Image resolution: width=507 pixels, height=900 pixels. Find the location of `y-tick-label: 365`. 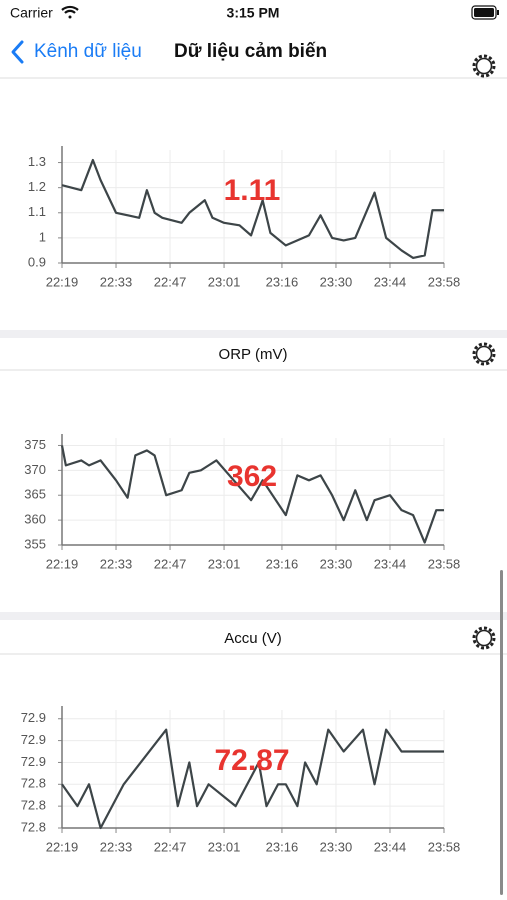

y-tick-label: 365 is located at coordinates (35, 494).